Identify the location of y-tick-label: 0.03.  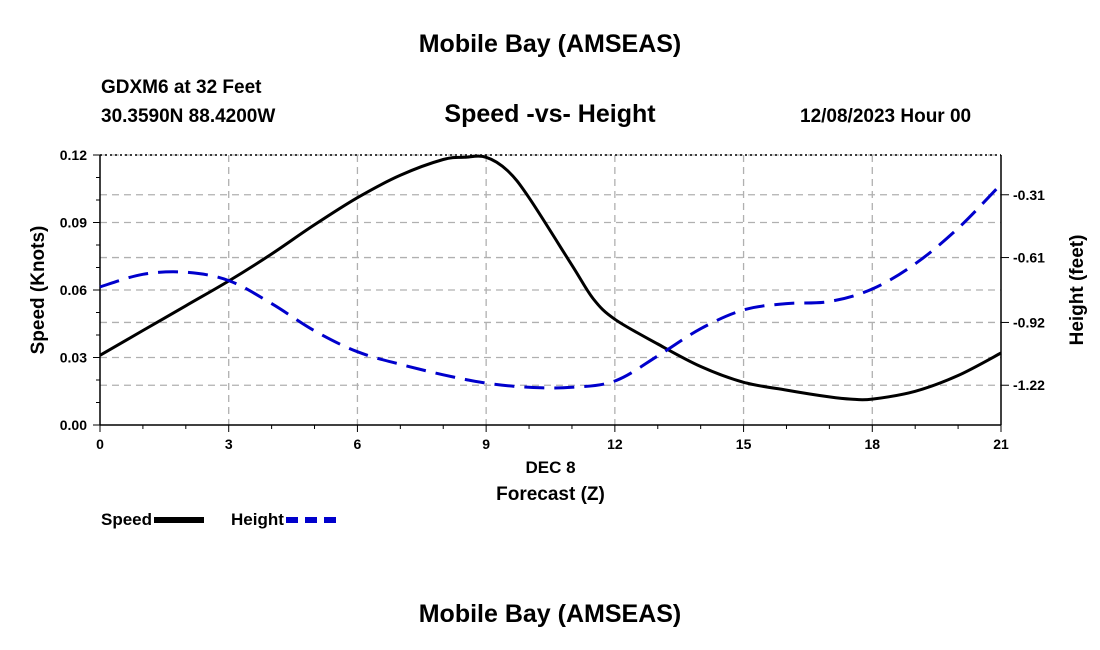
(73, 358).